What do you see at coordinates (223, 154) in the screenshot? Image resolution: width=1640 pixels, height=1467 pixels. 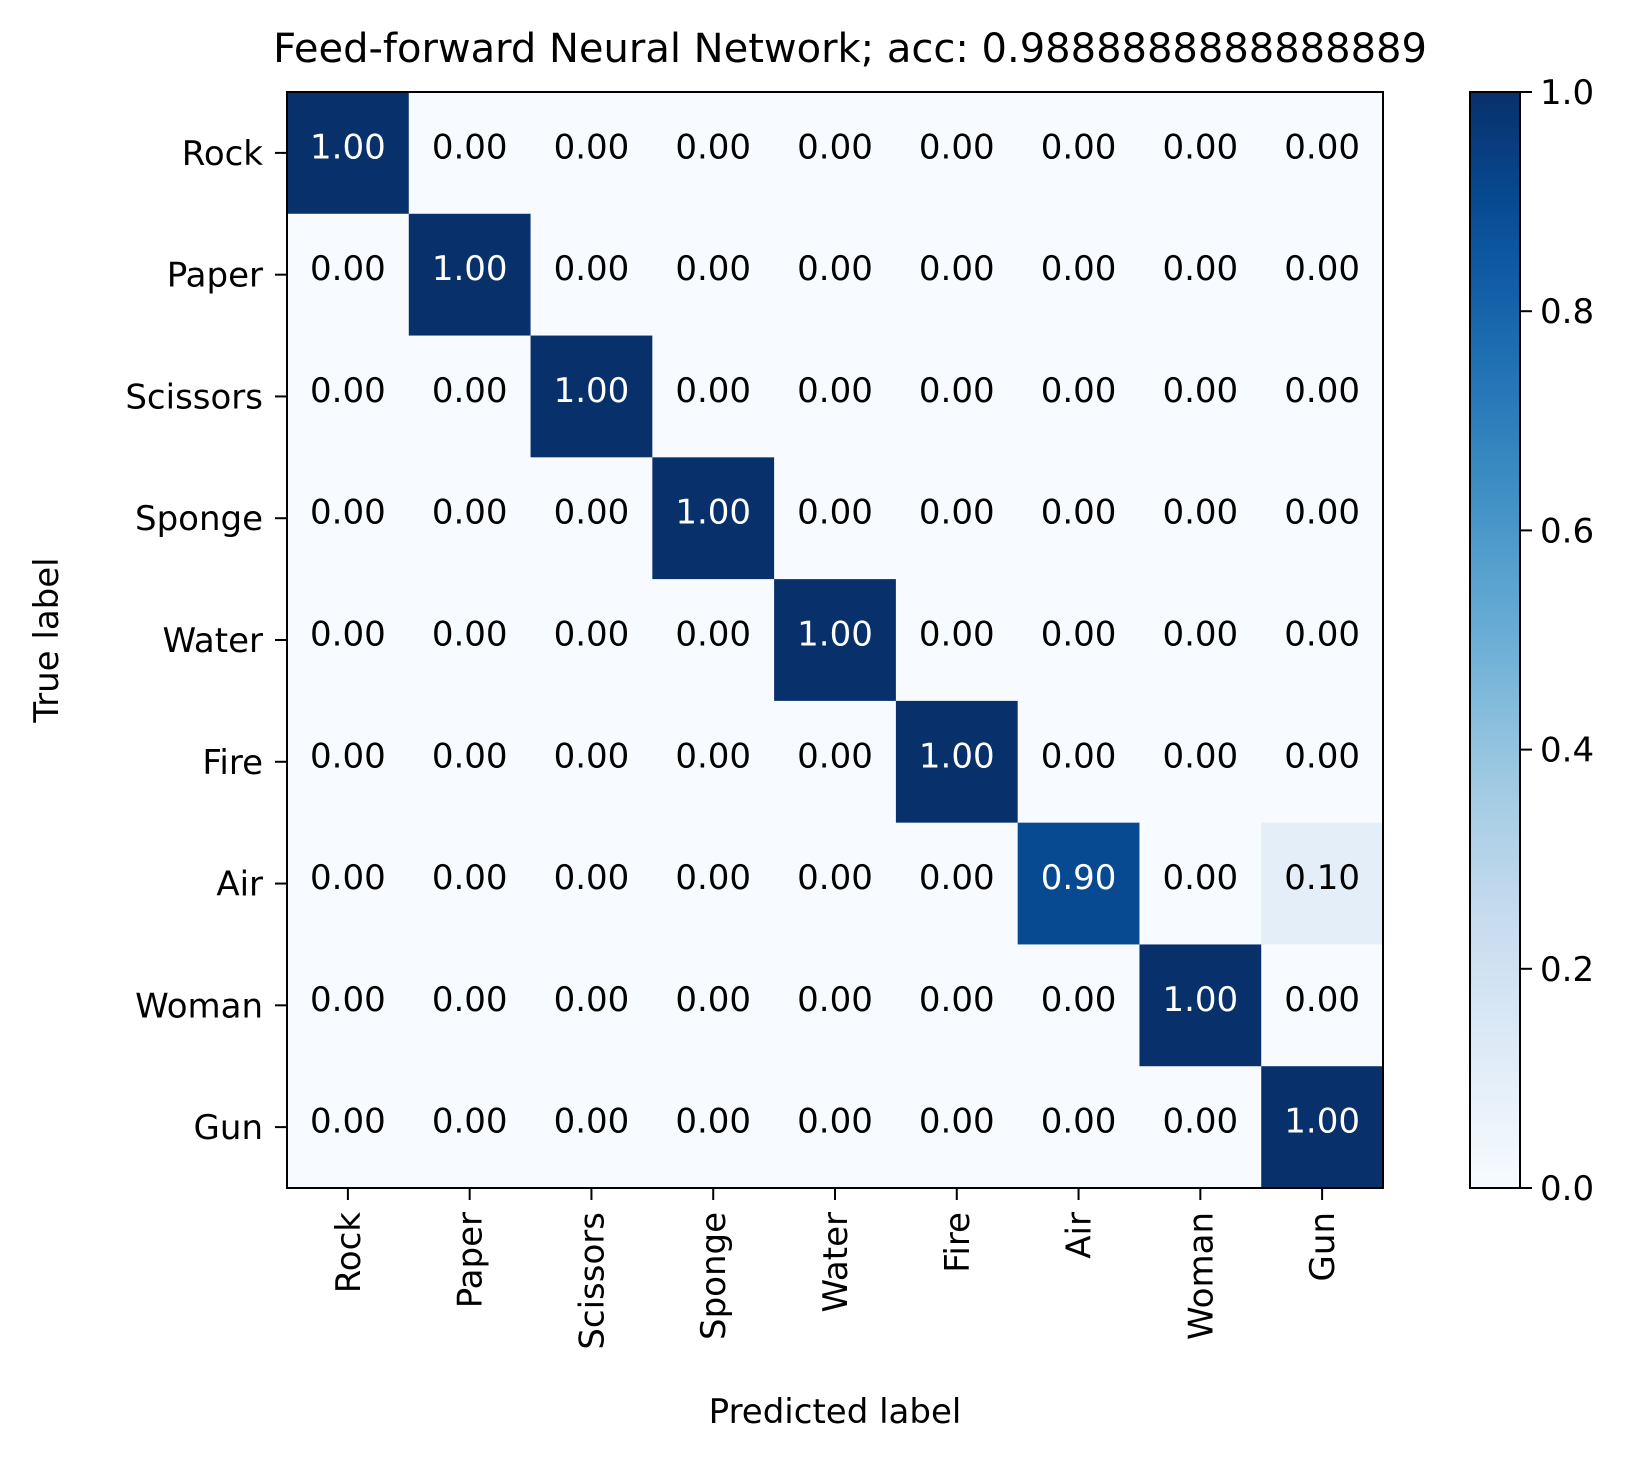 I see `y-tick-label: Rock` at bounding box center [223, 154].